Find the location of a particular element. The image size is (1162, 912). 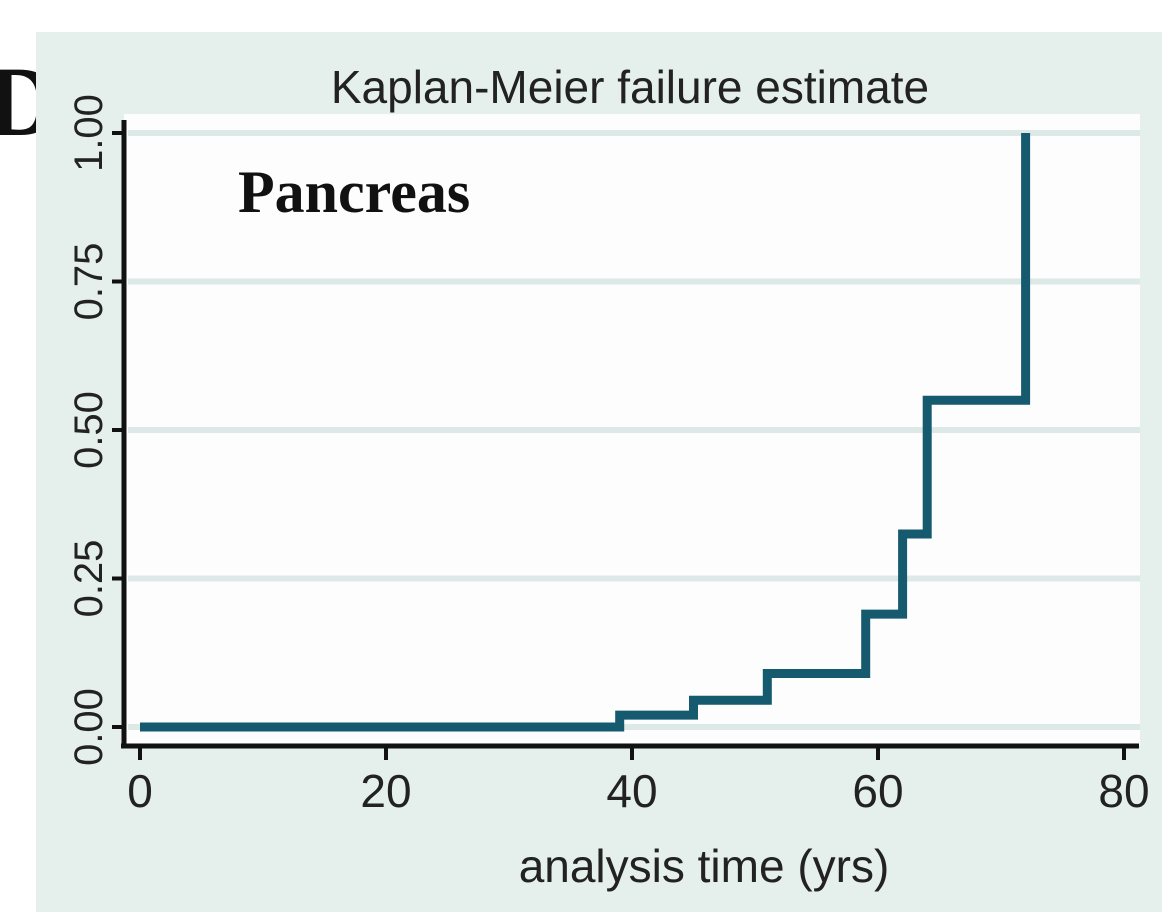

y-tick-label: 0.25 is located at coordinates (89, 579).